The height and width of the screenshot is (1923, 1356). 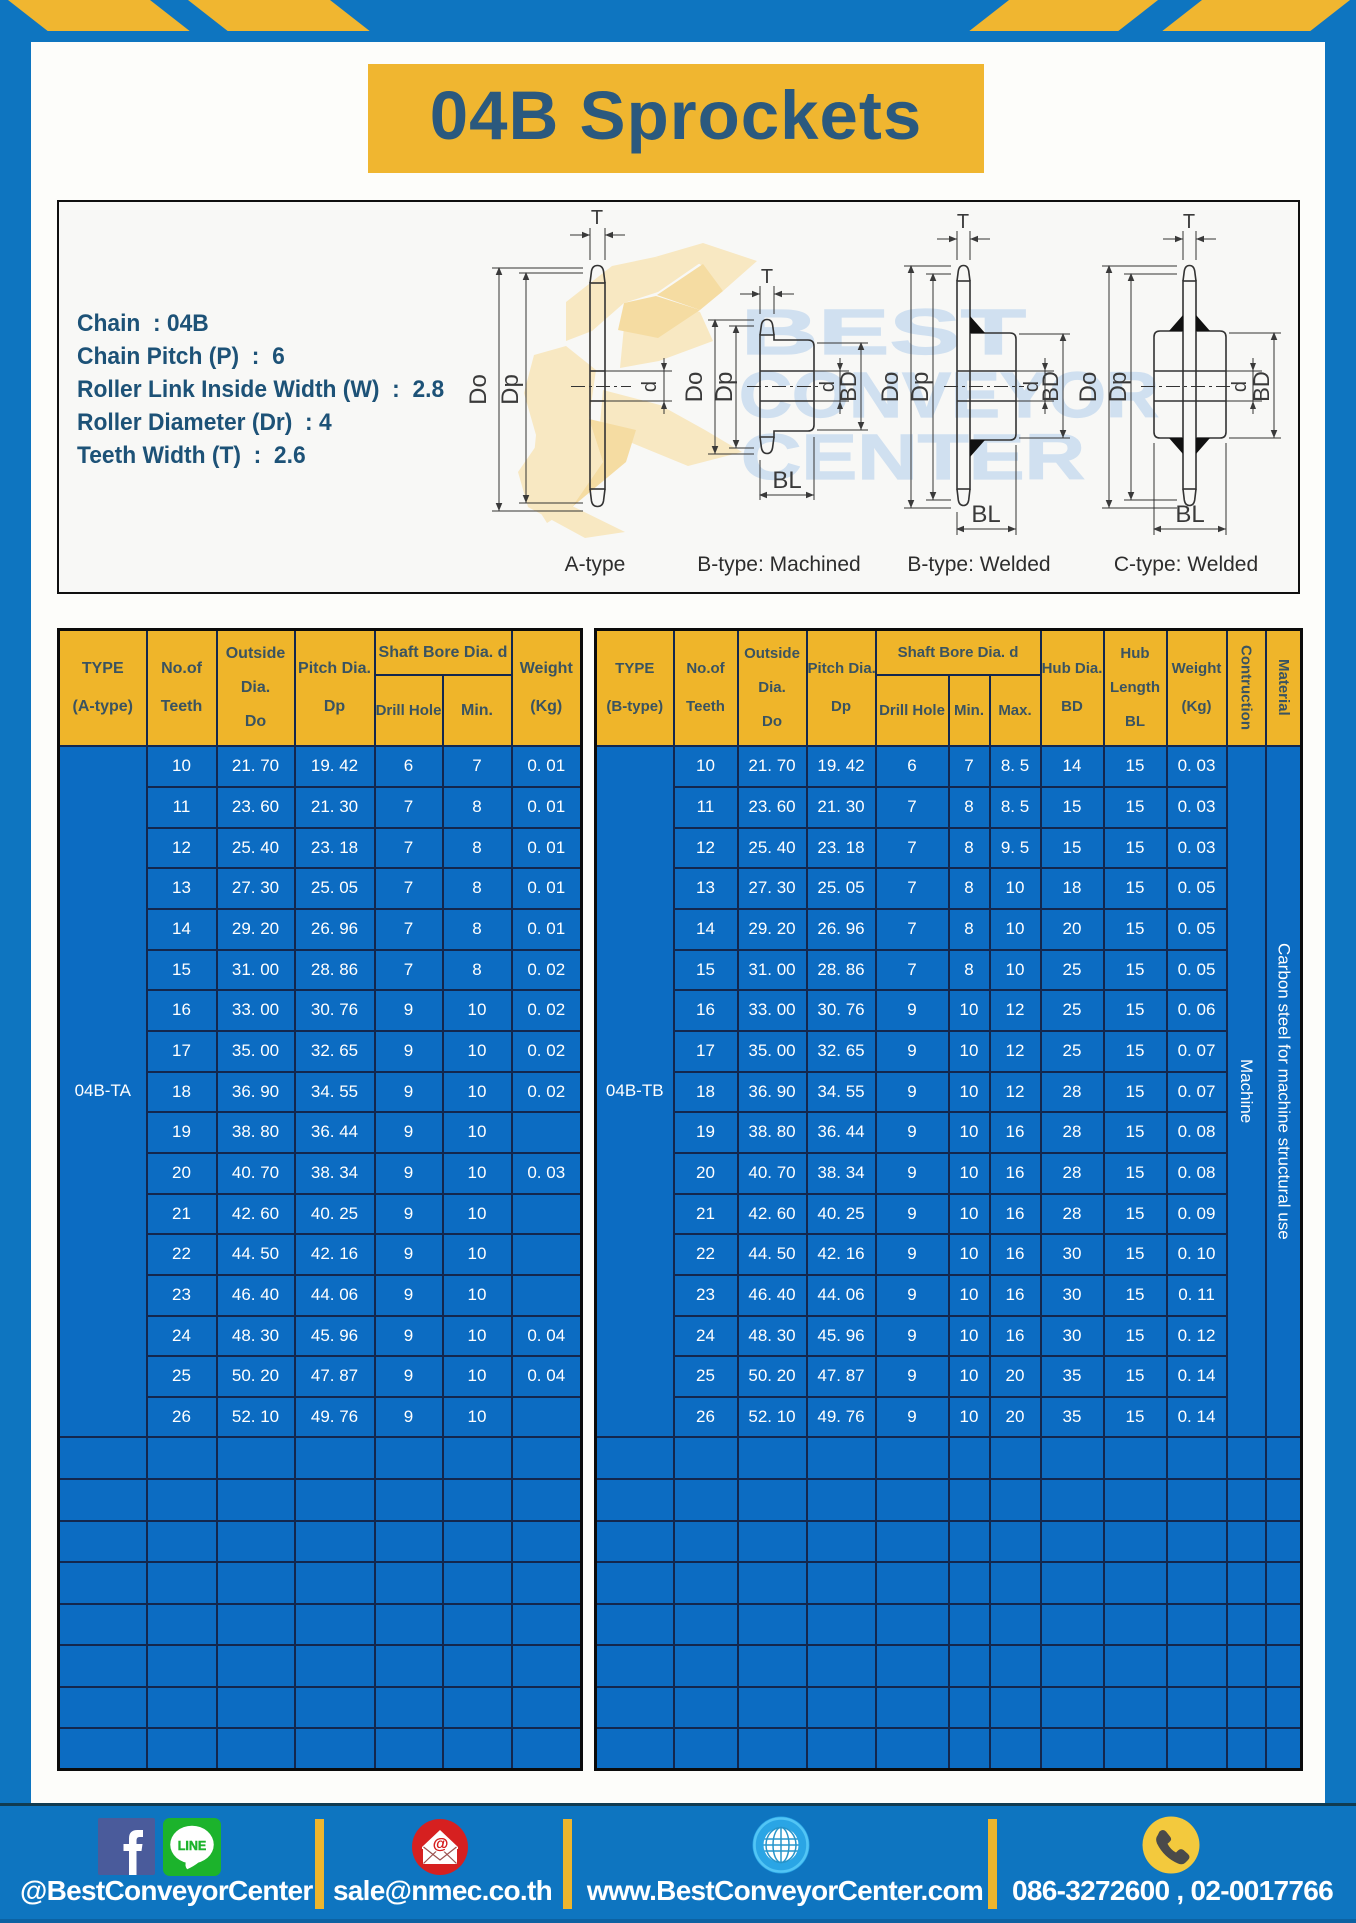 I want to click on svg-text: C-type: Welded, so click(x=1186, y=564).